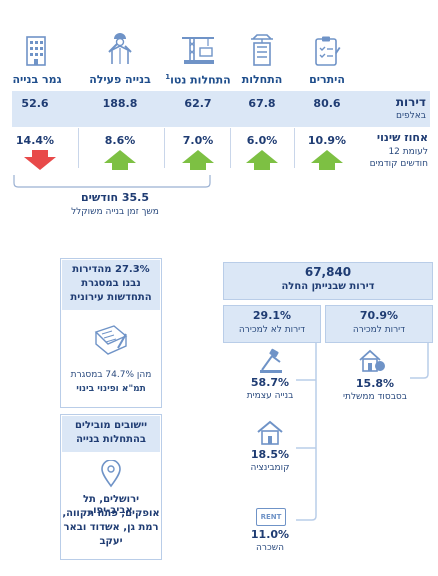 This screenshot has height=576, width=438. What do you see at coordinates (120, 79) in the screenshot?
I see `header-active: בנייה פעילה` at bounding box center [120, 79].